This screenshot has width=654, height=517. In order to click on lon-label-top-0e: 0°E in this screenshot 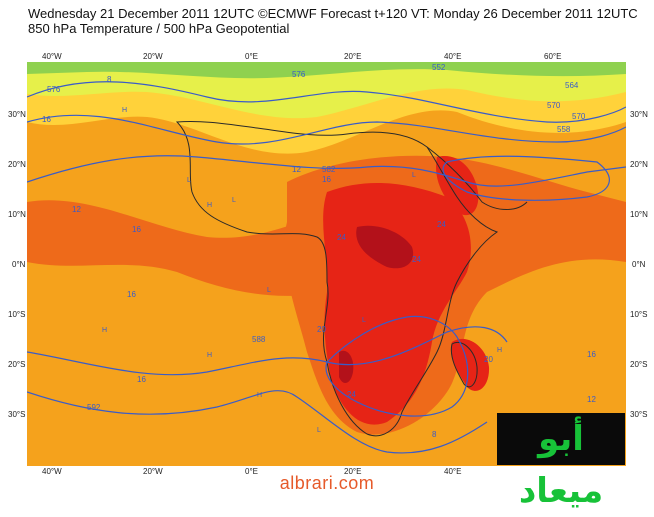, I will do `click(251, 56)`.